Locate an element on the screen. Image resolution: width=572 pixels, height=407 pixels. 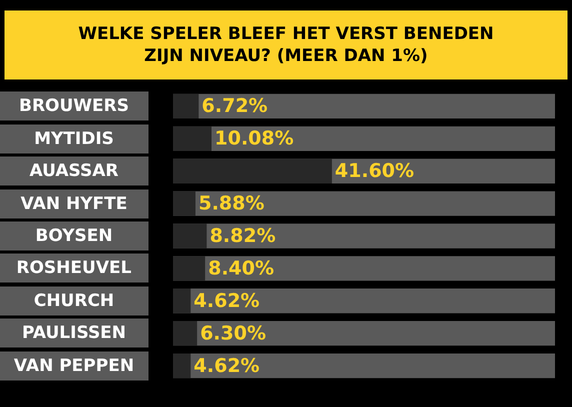
y-tick-label: CHURCH is located at coordinates (74, 301).